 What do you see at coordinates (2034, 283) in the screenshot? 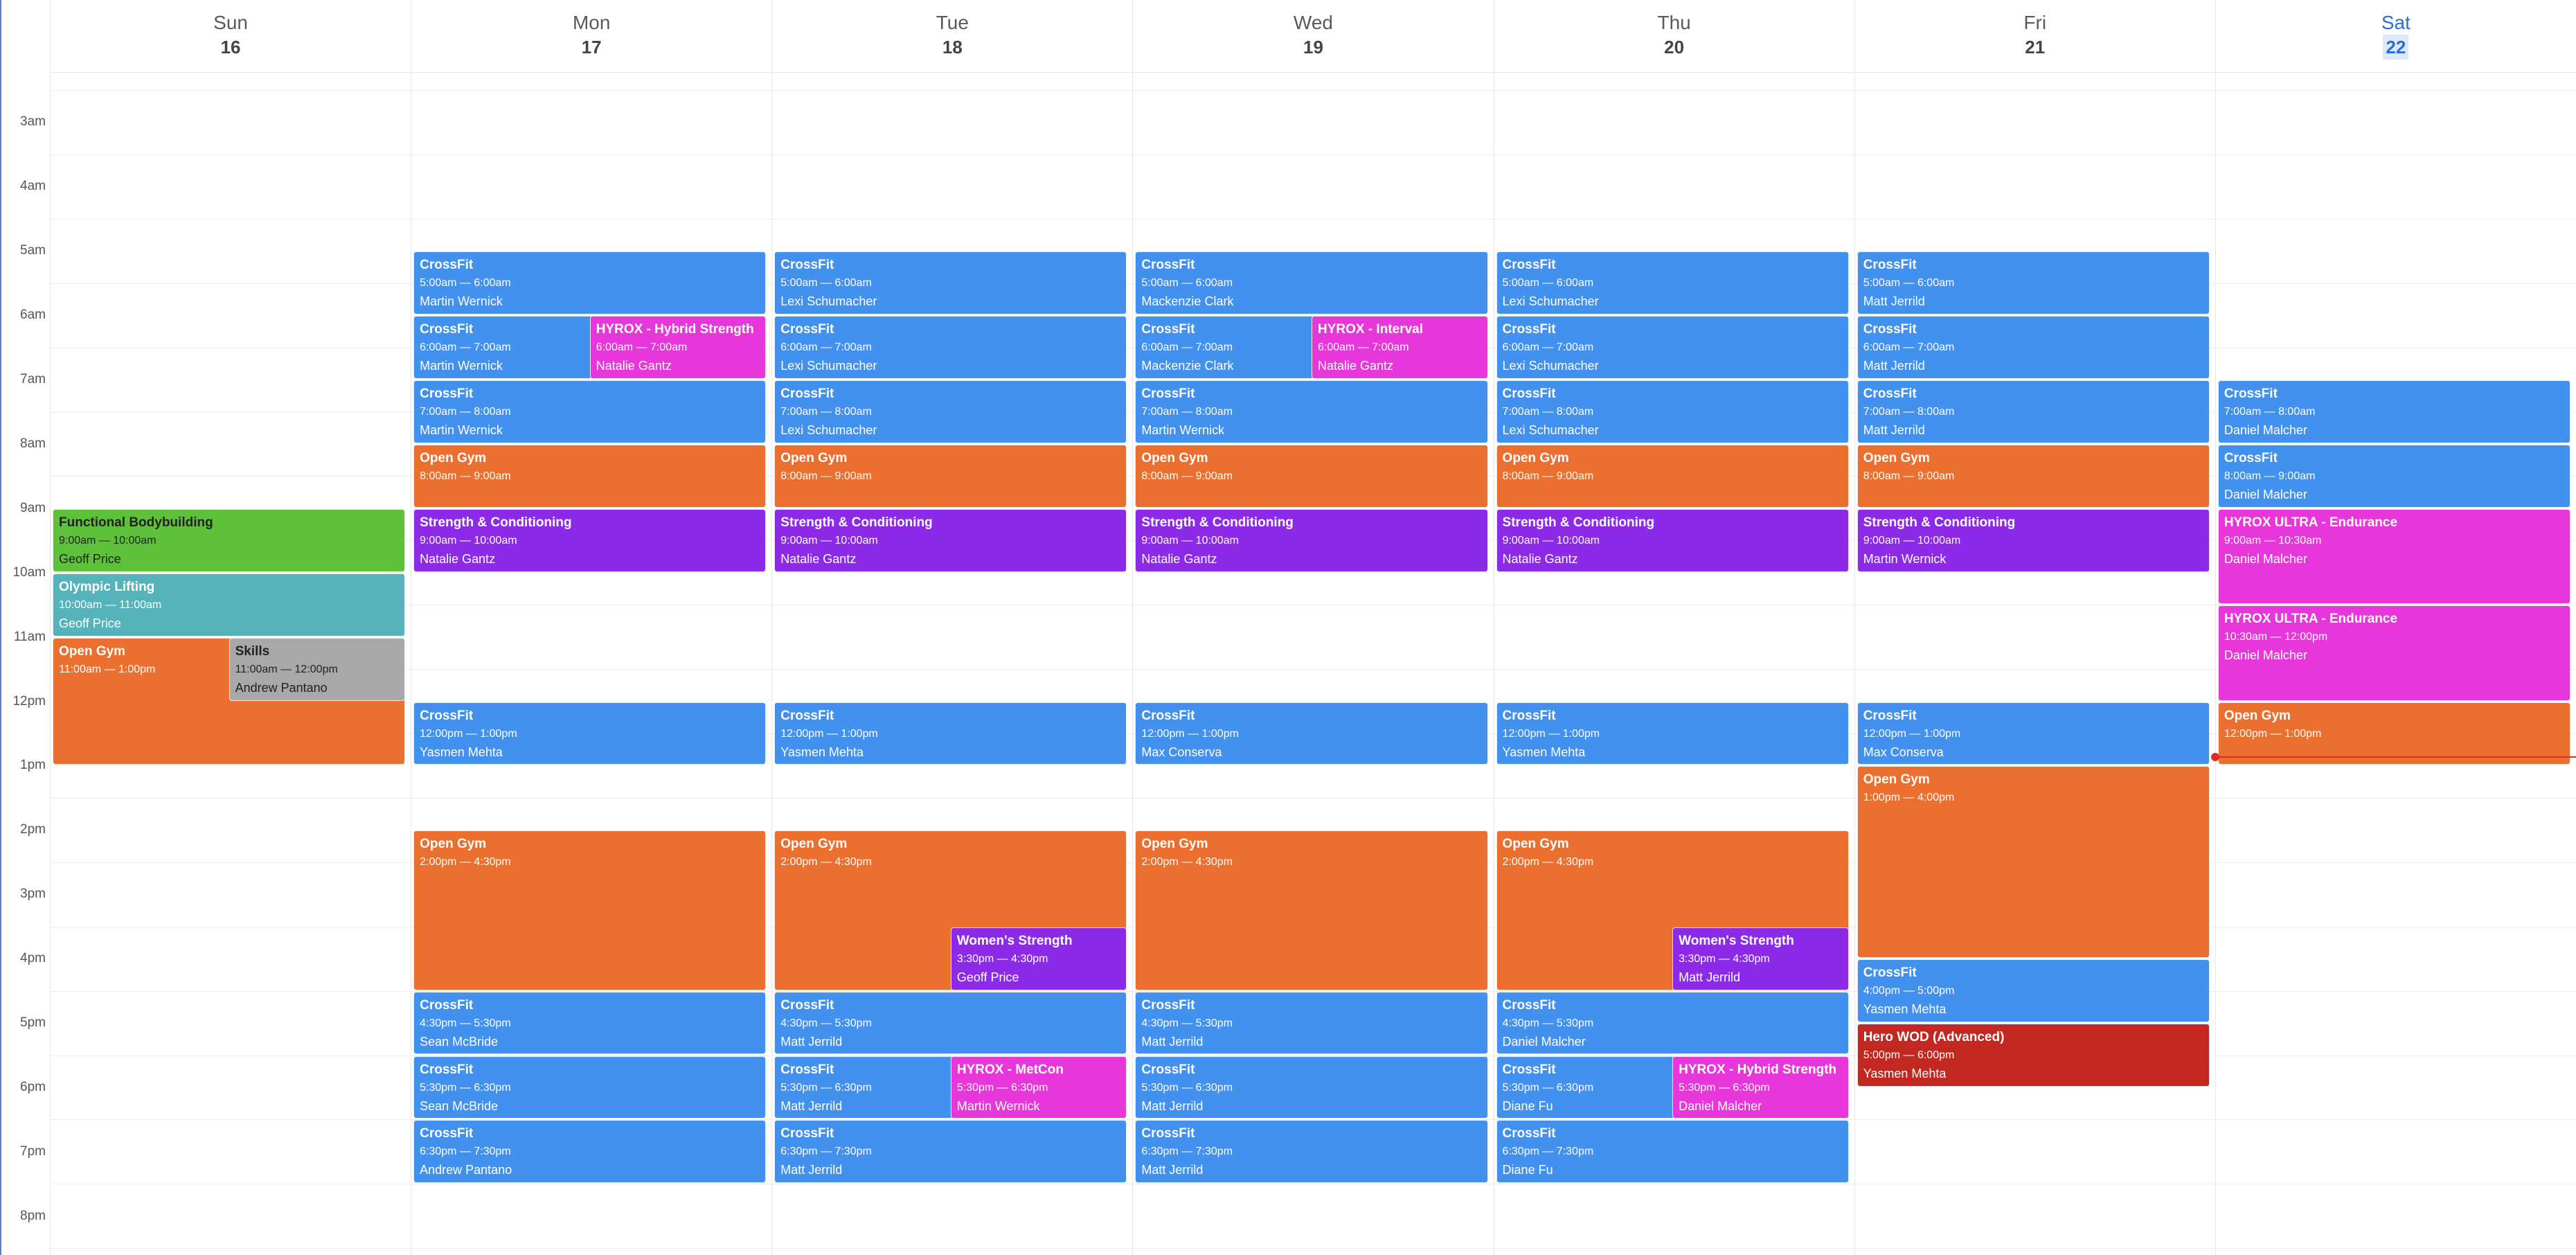
I see `event-crossfit: CrossFit 5:00am — 6:00am Matt Jerrild` at bounding box center [2034, 283].